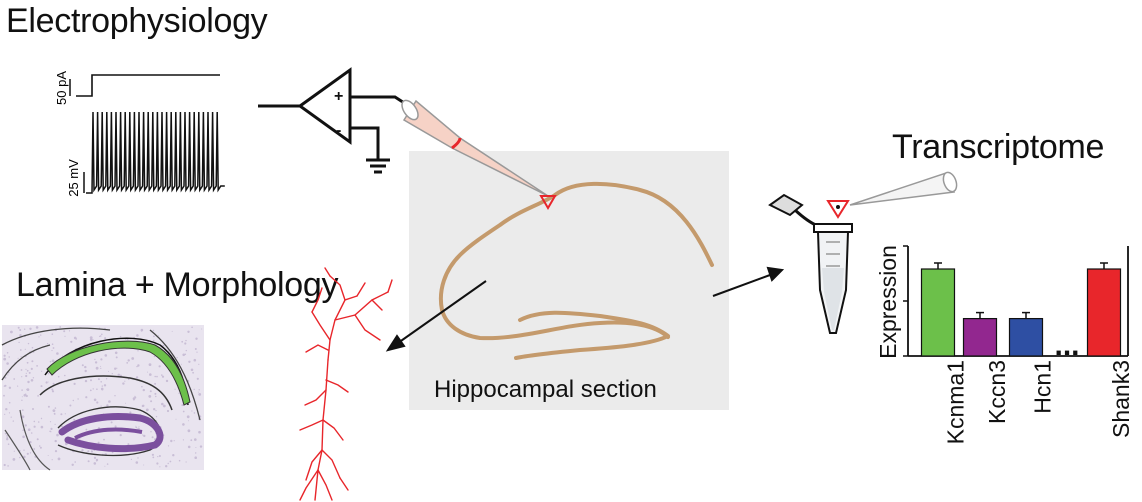 This screenshot has height=502, width=1142. What do you see at coordinates (338, 130) in the screenshot?
I see `amp-minus-sign: -` at bounding box center [338, 130].